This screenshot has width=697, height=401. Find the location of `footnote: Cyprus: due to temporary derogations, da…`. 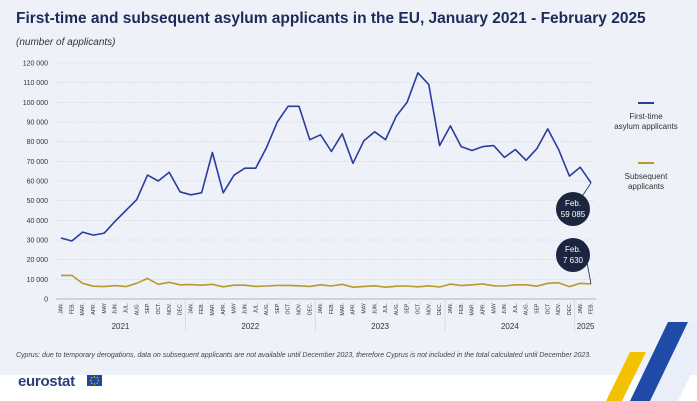

footnote: Cyprus: due to temporary derogations, da… is located at coordinates (304, 355).